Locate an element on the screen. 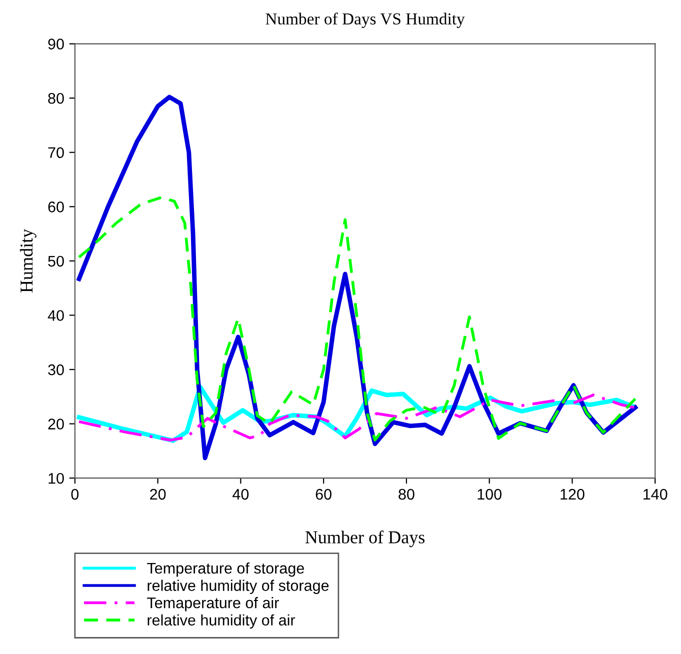 This screenshot has width=681, height=654. x-tick-label: 40 is located at coordinates (240, 494).